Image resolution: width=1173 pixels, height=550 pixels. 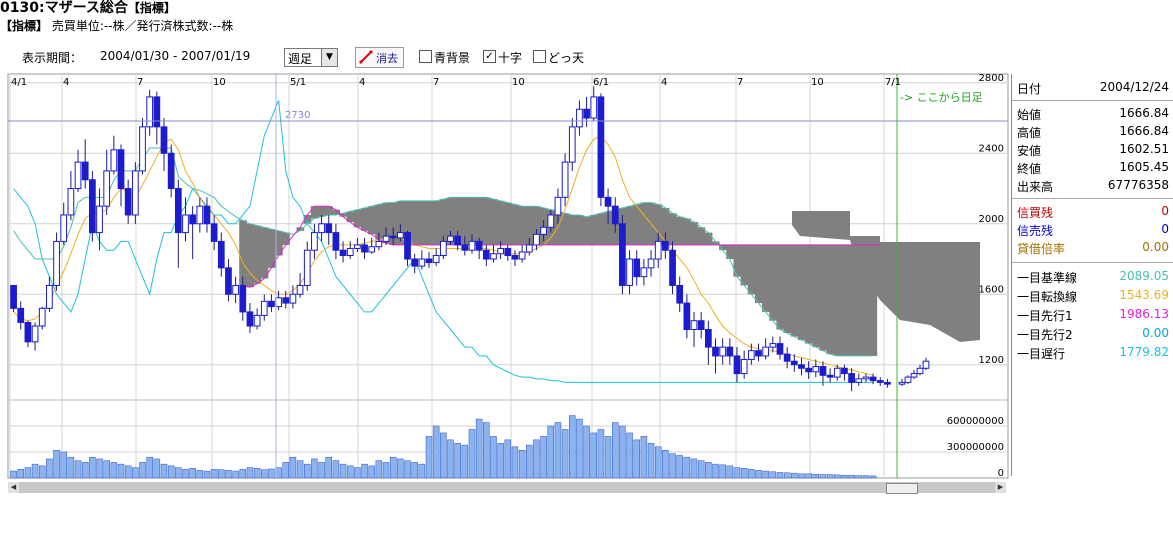 What do you see at coordinates (425, 56) in the screenshot?
I see `blue-background-checkbox` at bounding box center [425, 56].